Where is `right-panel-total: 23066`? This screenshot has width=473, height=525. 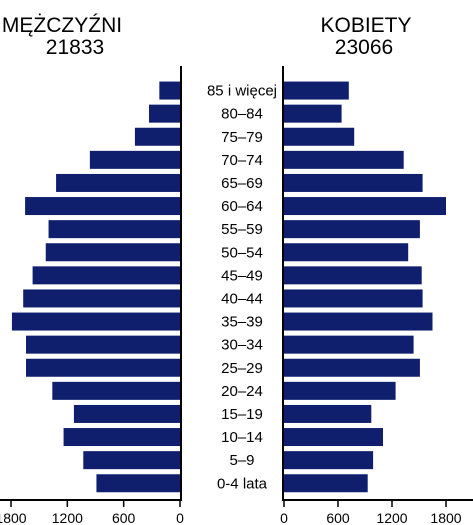
right-panel-total: 23066 is located at coordinates (364, 47).